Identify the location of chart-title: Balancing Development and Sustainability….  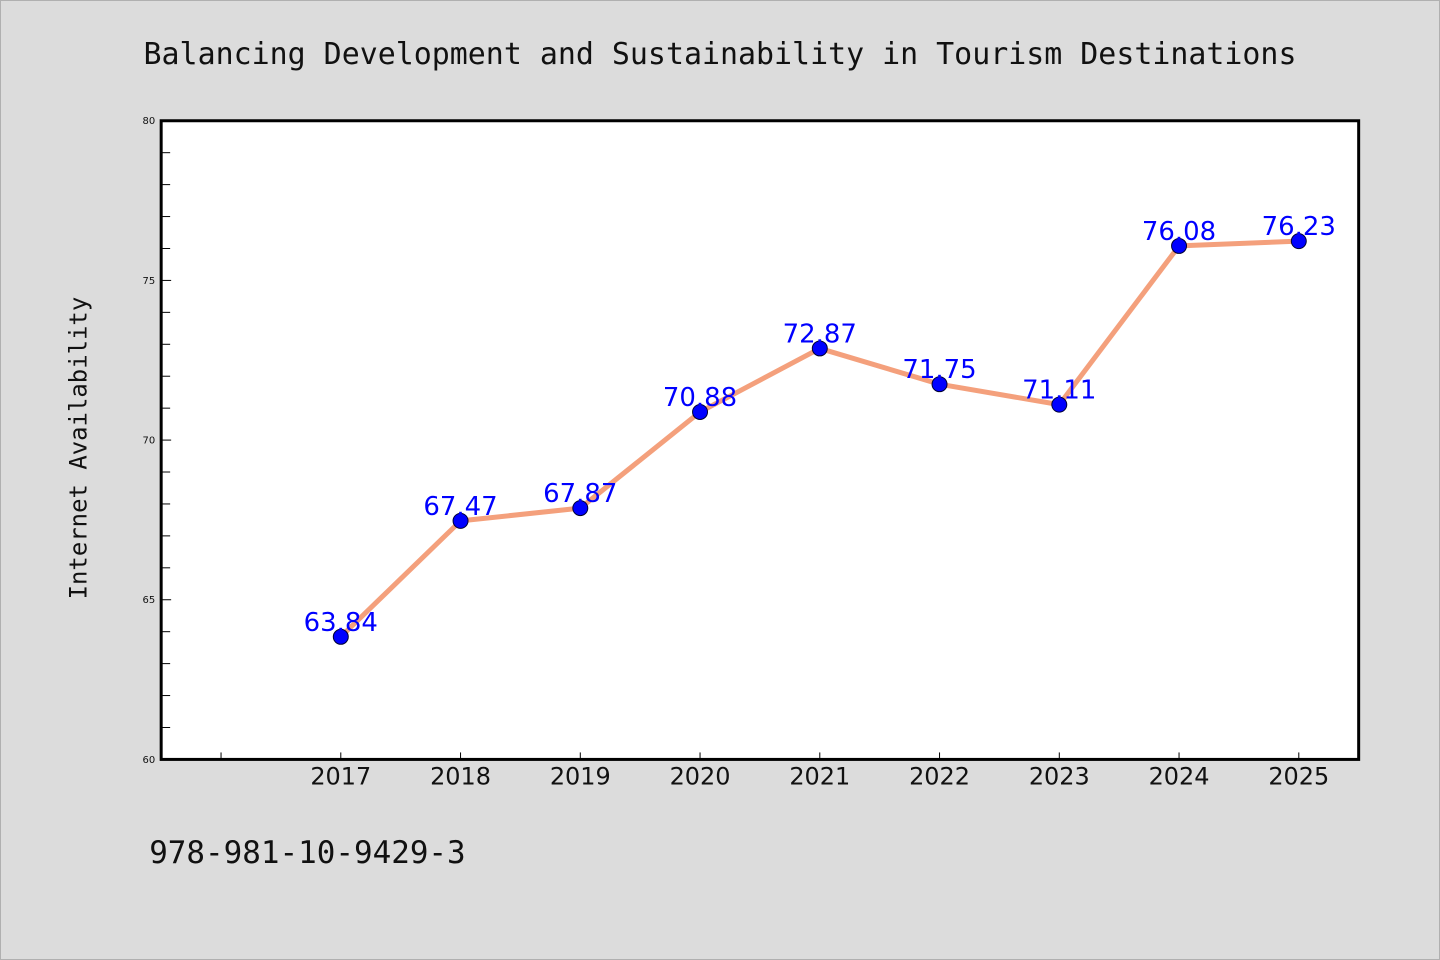
(720, 54).